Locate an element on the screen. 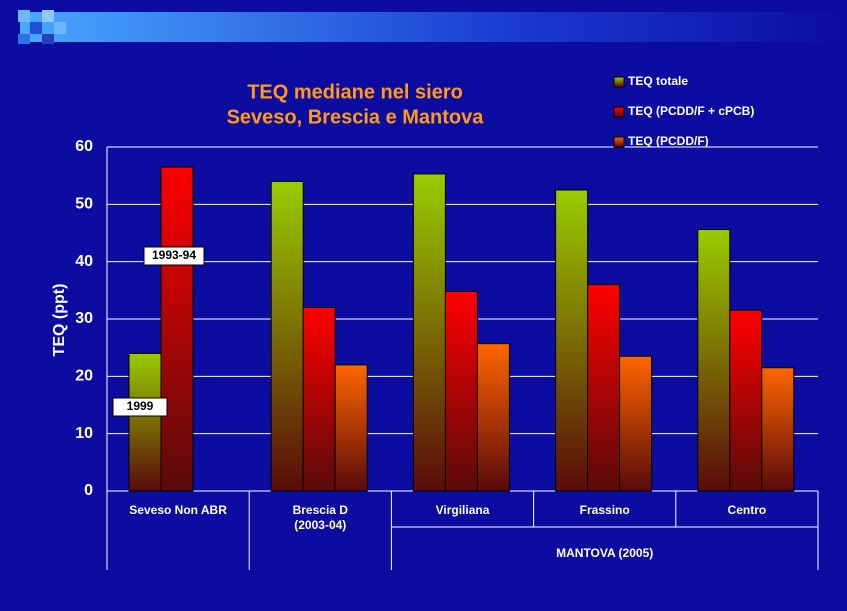  legend-label: TEQ (PCDD/F) is located at coordinates (668, 141).